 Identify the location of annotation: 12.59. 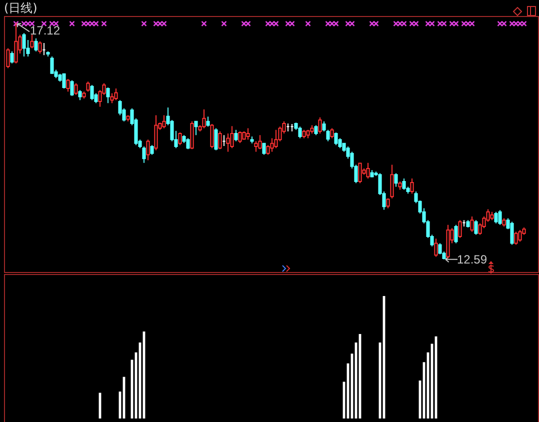
(472, 259).